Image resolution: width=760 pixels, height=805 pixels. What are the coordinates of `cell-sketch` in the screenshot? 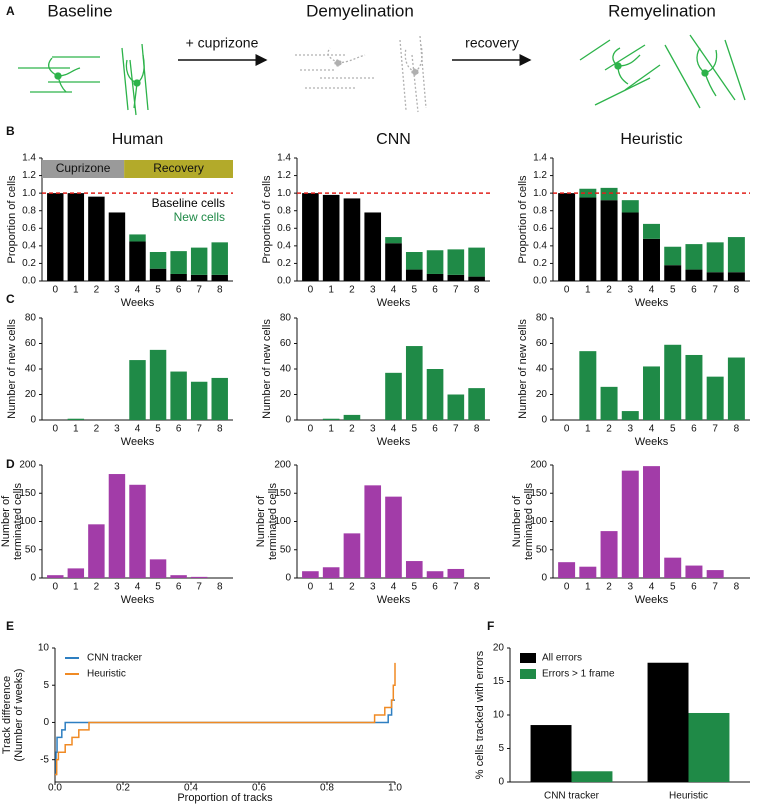 It's located at (361, 74).